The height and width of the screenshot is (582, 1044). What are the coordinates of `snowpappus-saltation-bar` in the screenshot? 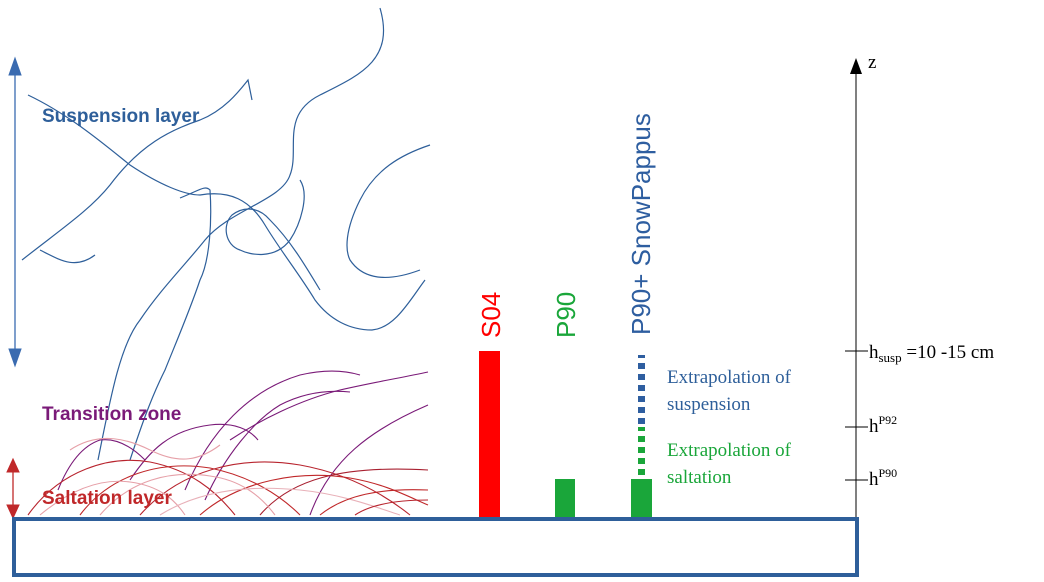 It's located at (641, 498).